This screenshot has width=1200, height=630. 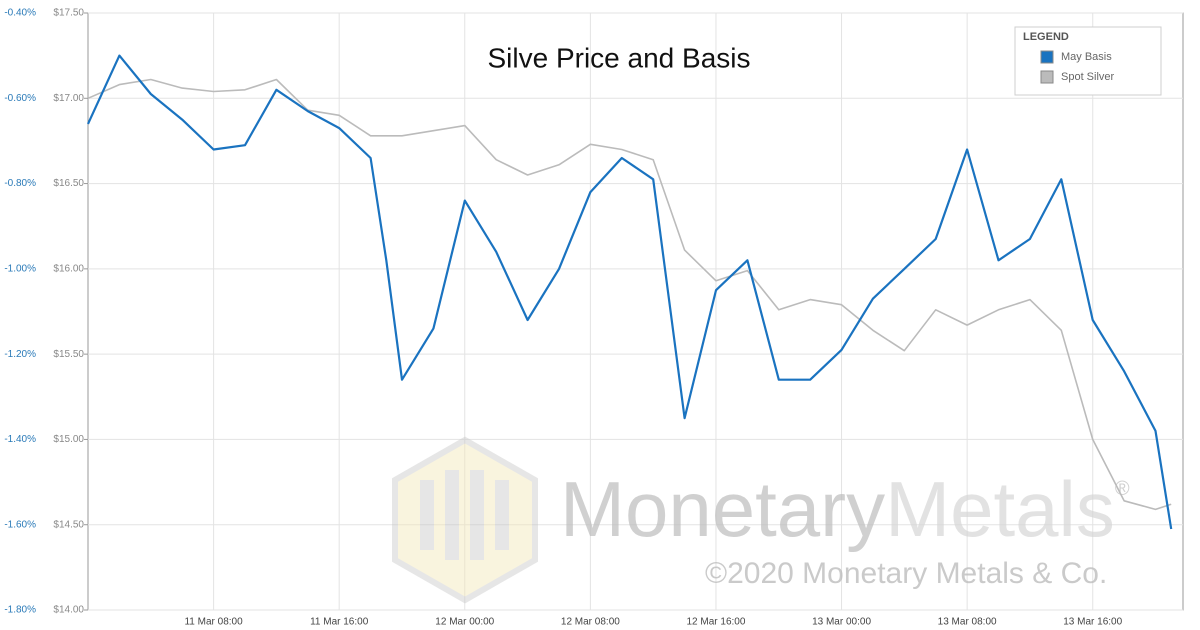 I want to click on legend-items: May Basis Spot Silver, so click(x=1077, y=67).